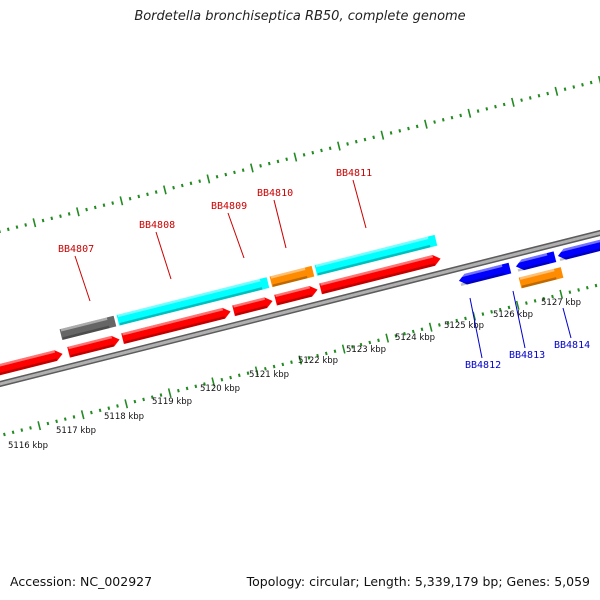  Describe the element at coordinates (126, 404) in the screenshot. I see `inner-ring-major-tick` at that location.